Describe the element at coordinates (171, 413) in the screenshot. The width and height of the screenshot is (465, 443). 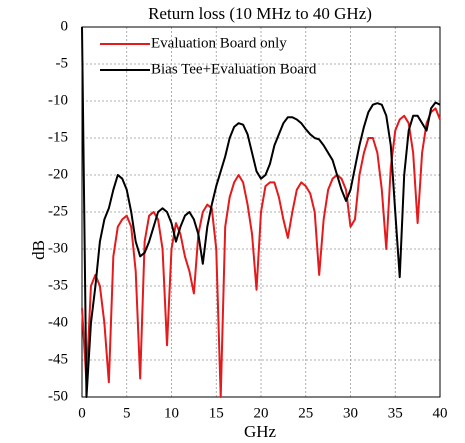
I see `x-tick-label: 10` at that location.